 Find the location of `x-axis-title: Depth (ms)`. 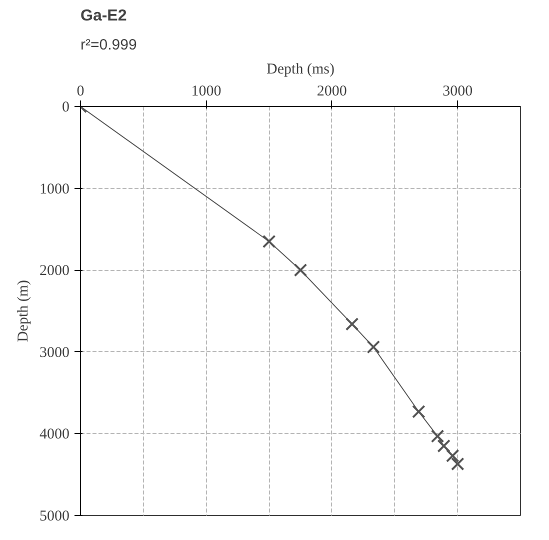

x-axis-title: Depth (ms) is located at coordinates (300, 70).